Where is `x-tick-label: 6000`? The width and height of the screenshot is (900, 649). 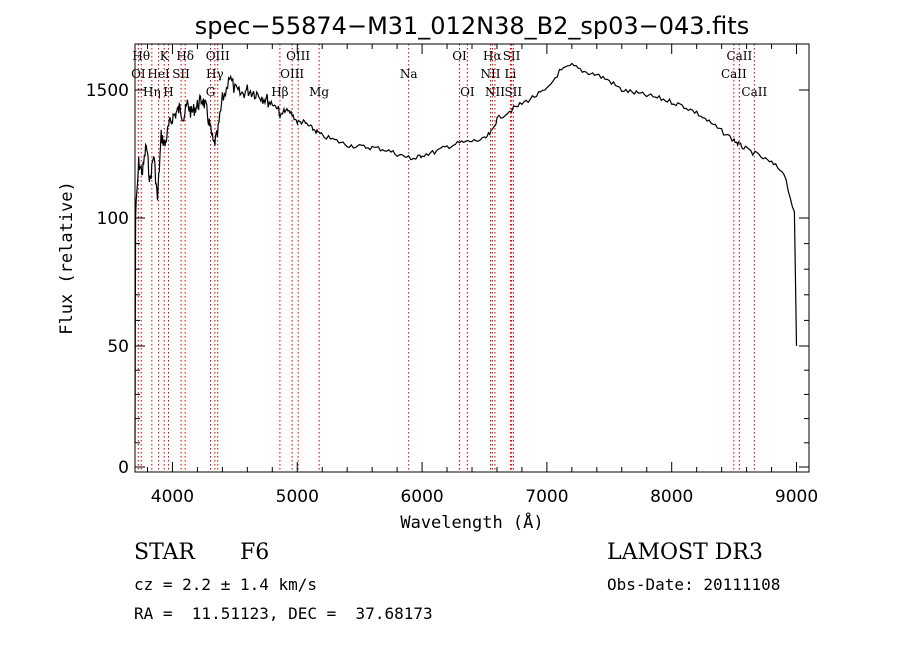
x-tick-label: 6000 is located at coordinates (421, 497).